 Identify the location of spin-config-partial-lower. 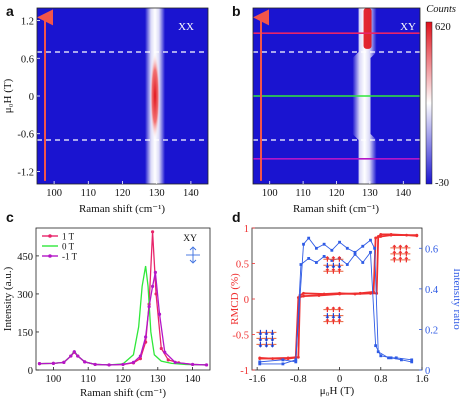
(333, 315).